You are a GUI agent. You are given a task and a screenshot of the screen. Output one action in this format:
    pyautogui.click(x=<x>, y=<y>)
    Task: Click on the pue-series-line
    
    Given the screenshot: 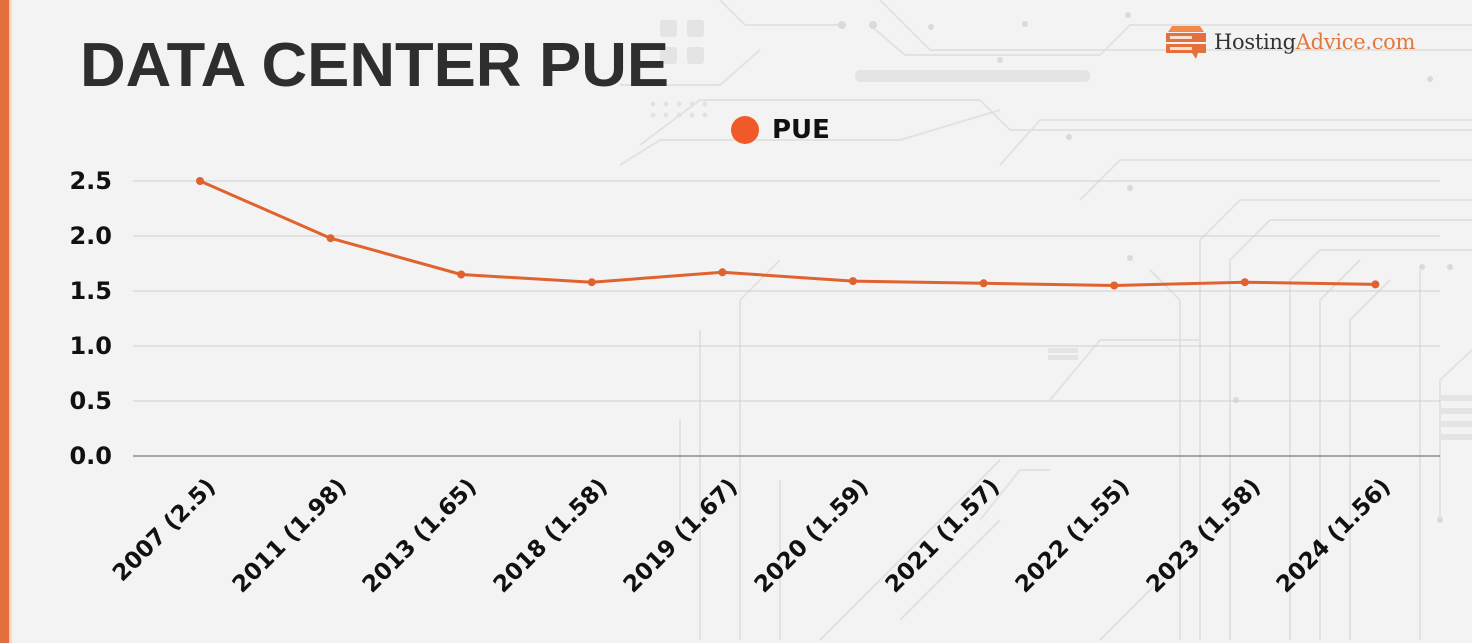 What is the action you would take?
    pyautogui.click(x=787, y=233)
    